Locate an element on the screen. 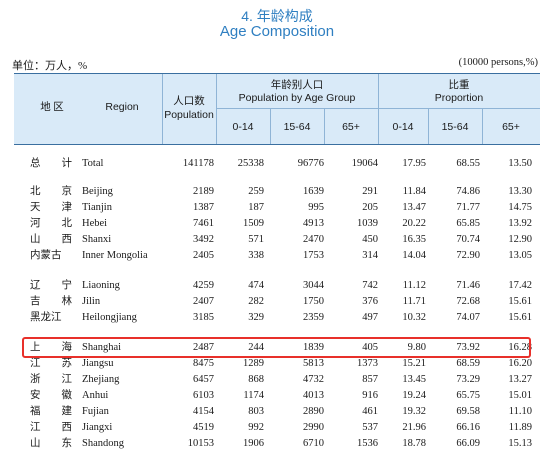  cell-p3: 16.28 is located at coordinates (520, 347).